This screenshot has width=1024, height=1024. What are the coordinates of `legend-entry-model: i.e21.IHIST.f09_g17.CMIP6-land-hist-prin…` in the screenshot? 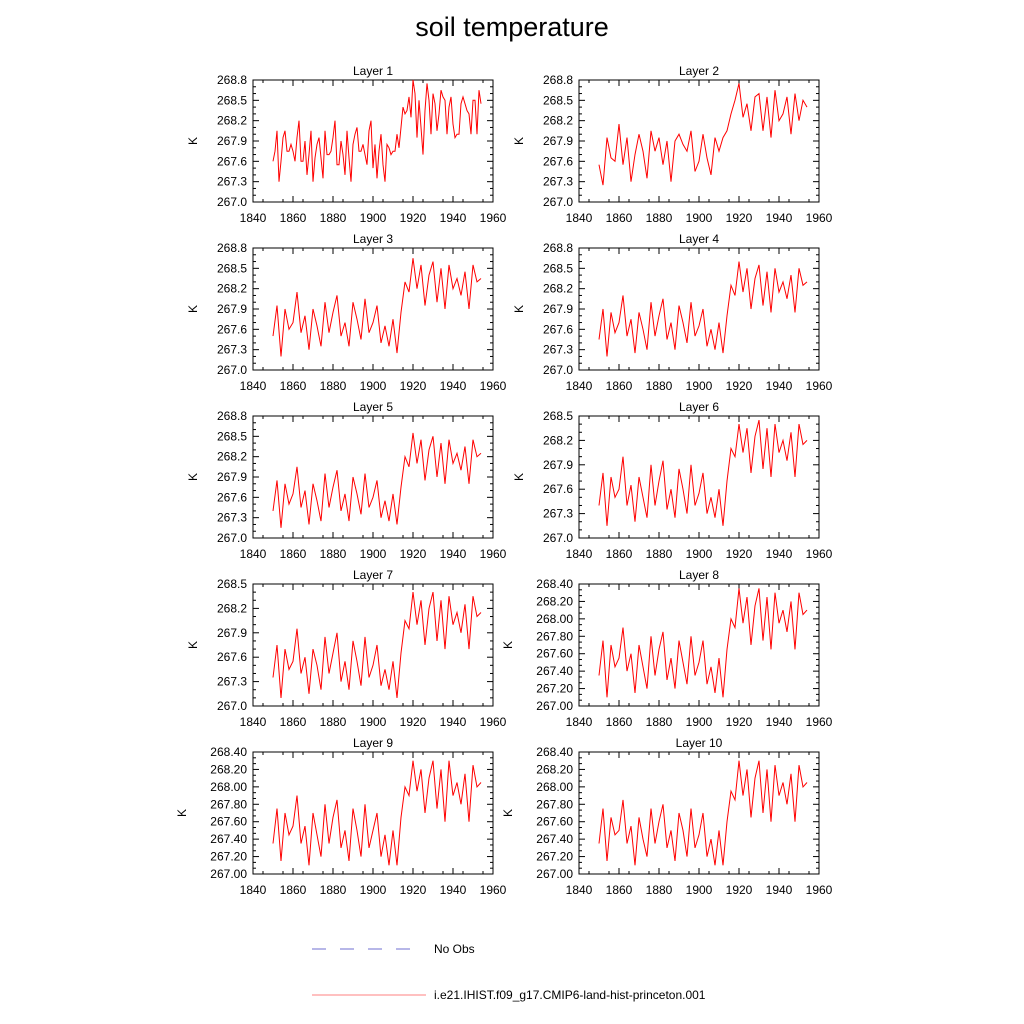 It's located at (508, 995).